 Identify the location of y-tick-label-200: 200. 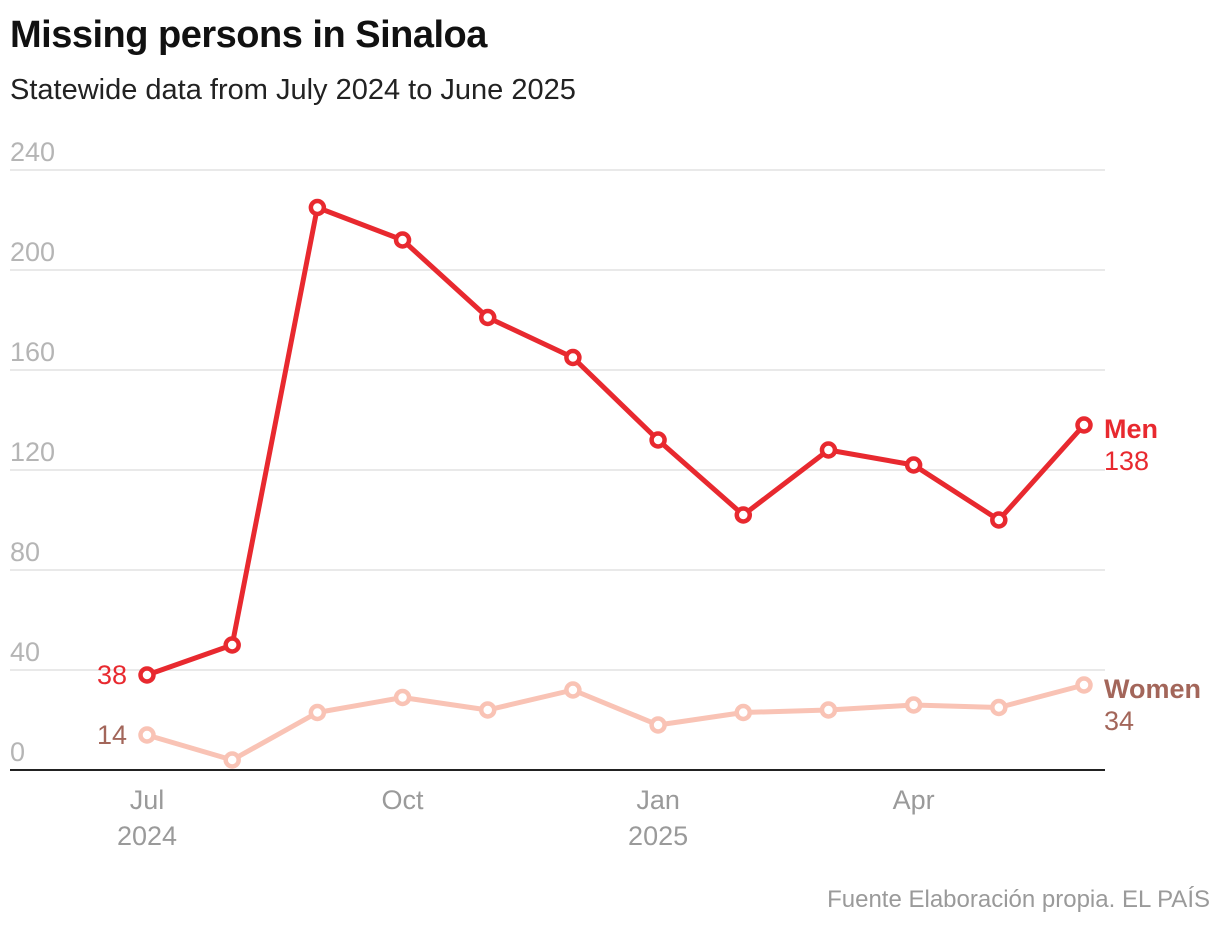
(32, 252).